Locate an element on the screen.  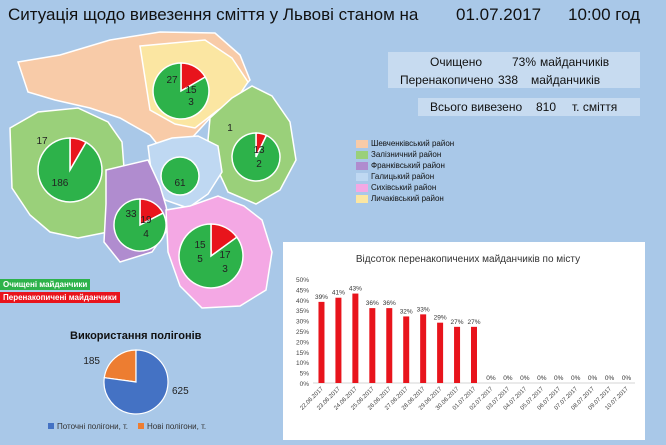
overflow-value: 338 is located at coordinates (508, 80).